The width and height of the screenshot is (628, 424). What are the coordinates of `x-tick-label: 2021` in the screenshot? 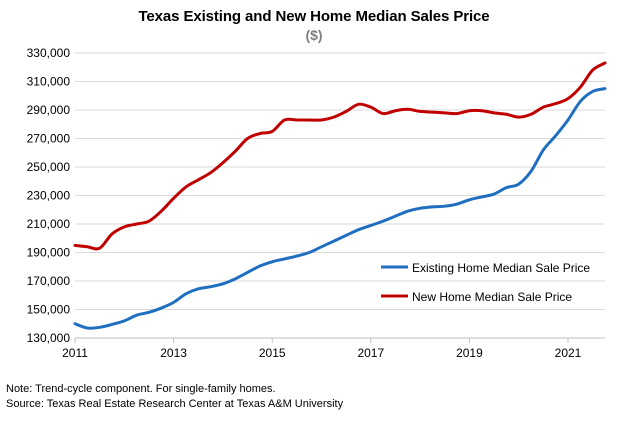 It's located at (568, 353).